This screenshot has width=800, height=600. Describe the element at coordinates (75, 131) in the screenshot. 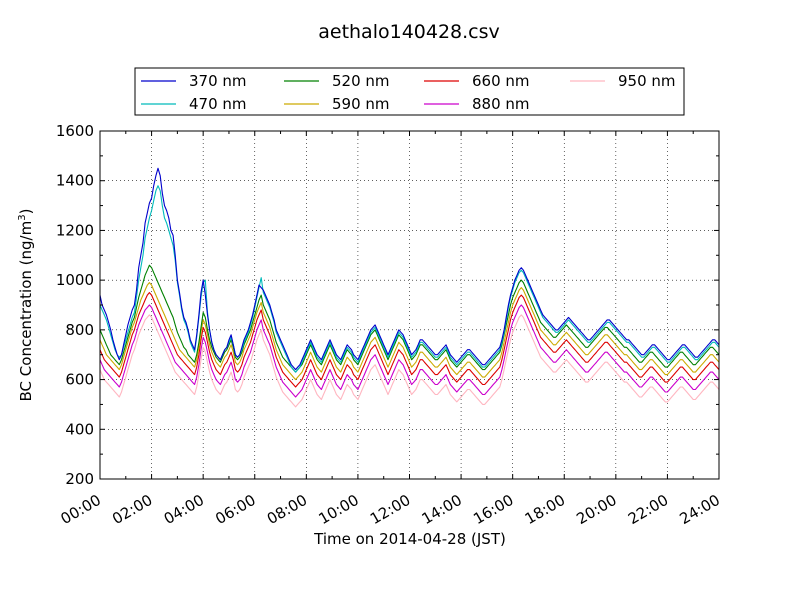

I see `y-tick-label: 1600` at that location.